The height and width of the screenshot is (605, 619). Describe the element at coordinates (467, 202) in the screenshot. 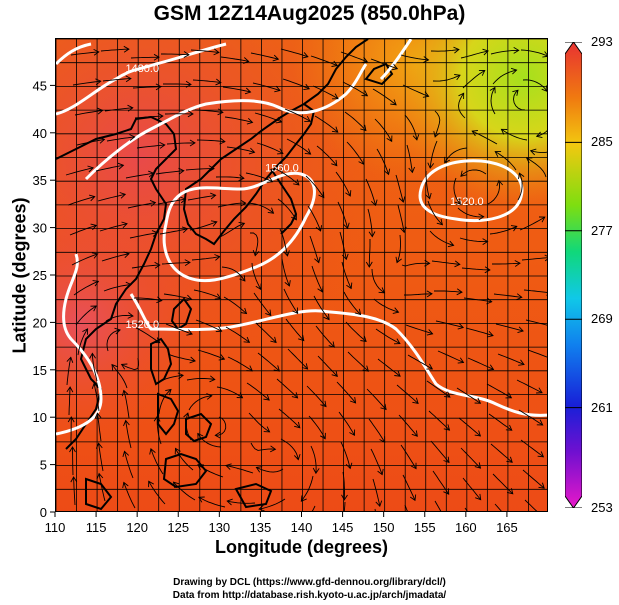

I see `contour-label: 1520.0` at that location.